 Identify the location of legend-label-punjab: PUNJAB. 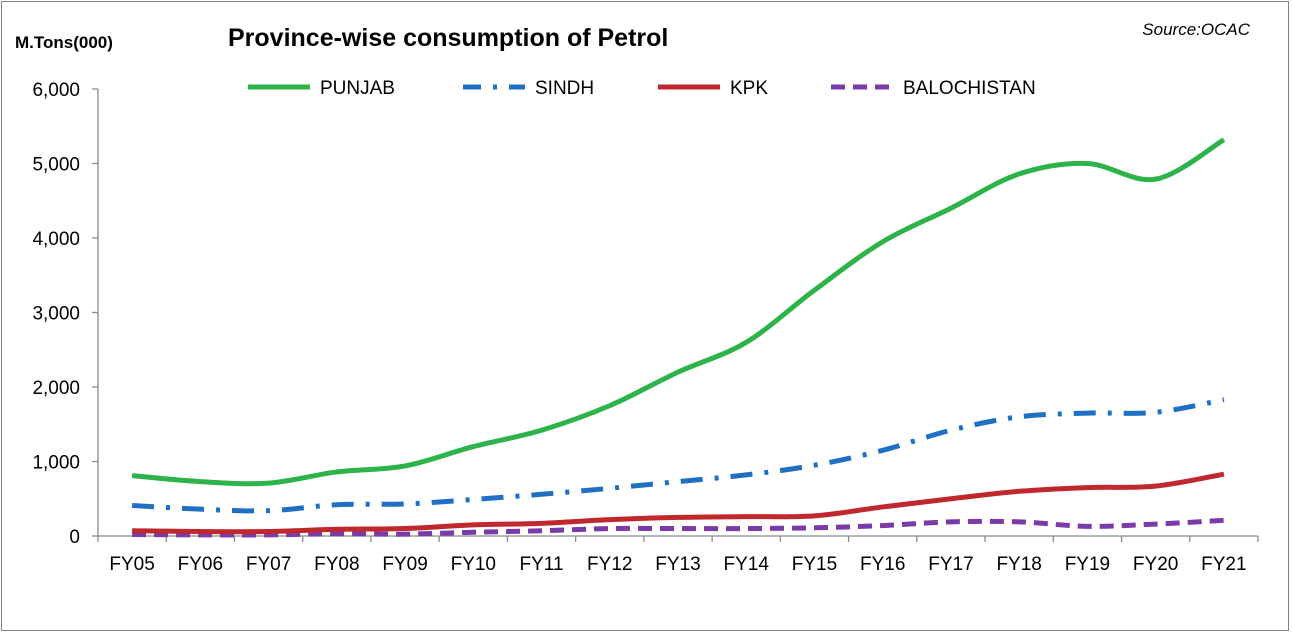
(357, 88).